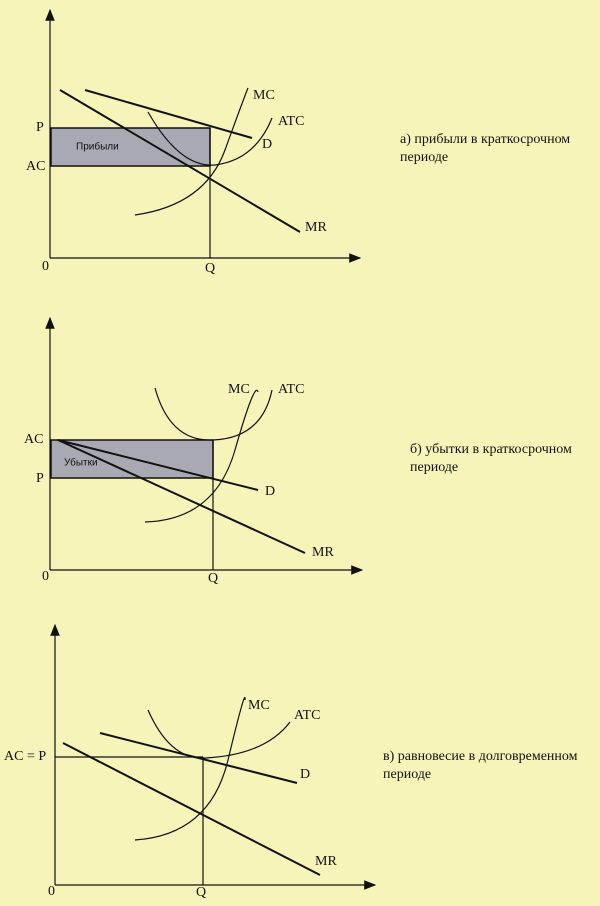 The image size is (600, 906). I want to click on profit-area, so click(130, 147).